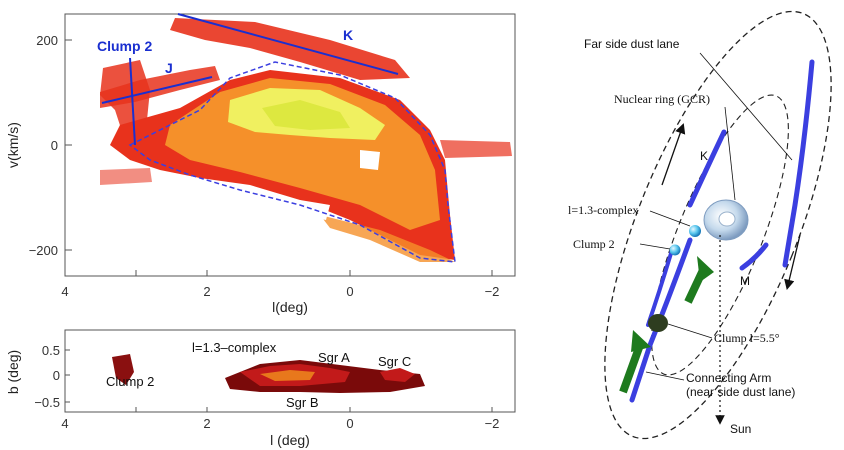  Describe the element at coordinates (206, 291) in the screenshot. I see `x-tick-2-top: 2` at that location.